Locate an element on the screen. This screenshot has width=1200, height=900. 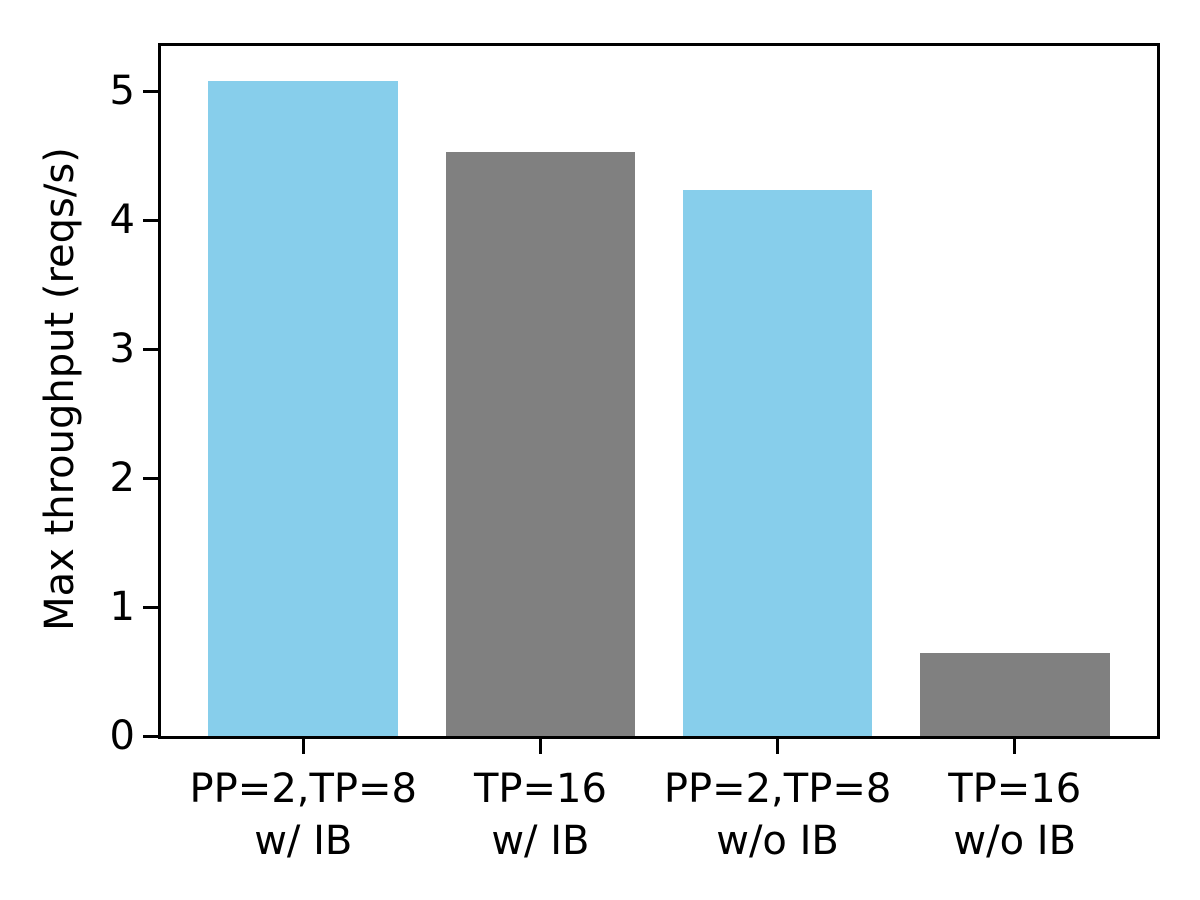
x-tick-label-1: TP=16 w/ IB is located at coordinates (540, 815).